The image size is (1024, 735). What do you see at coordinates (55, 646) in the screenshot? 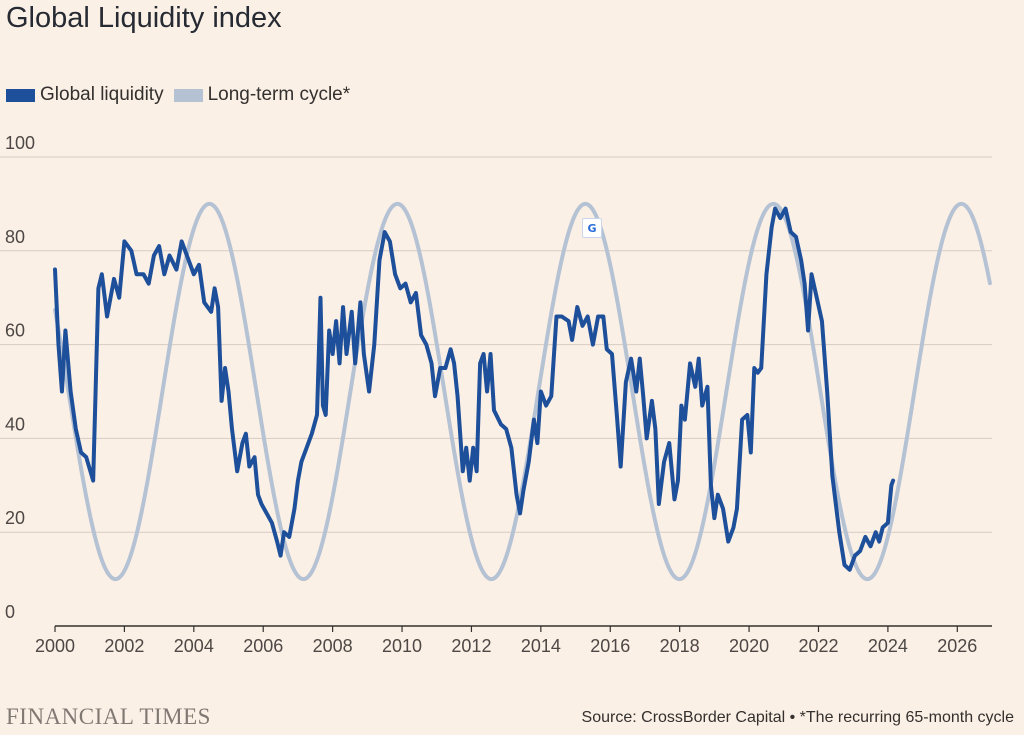
I see `x-tick-label: 2000` at bounding box center [55, 646].